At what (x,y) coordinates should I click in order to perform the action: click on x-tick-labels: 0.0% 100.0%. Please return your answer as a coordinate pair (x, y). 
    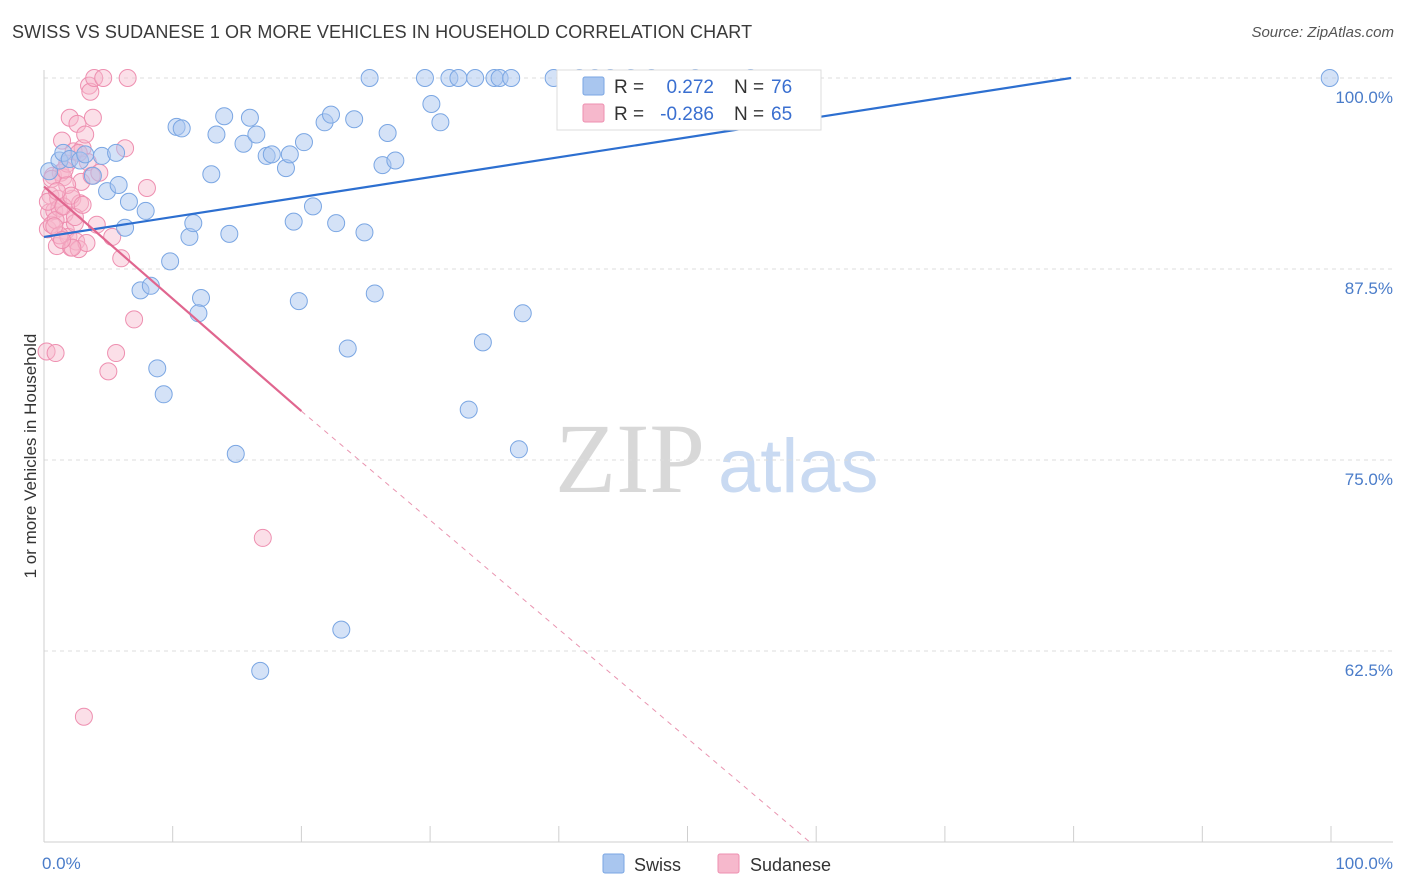
    Looking at the image, I should click on (717, 863).